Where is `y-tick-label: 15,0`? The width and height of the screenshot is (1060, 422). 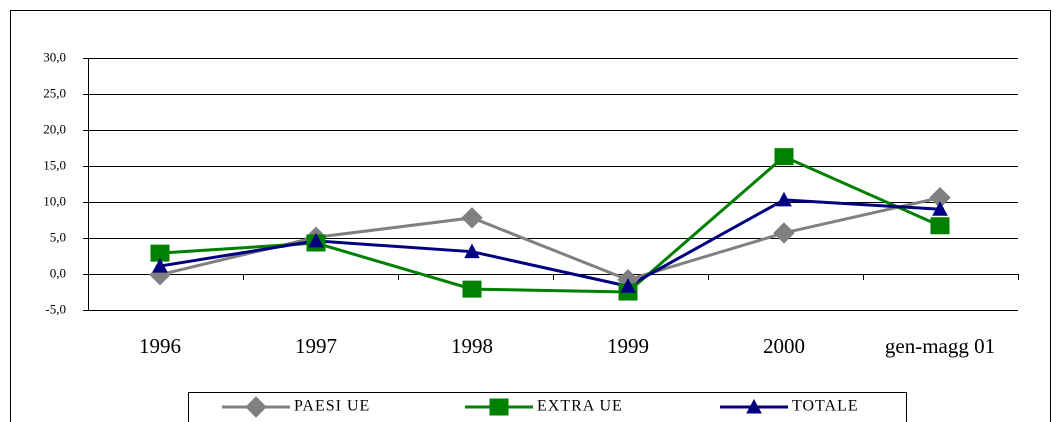 y-tick-label: 15,0 is located at coordinates (54, 164).